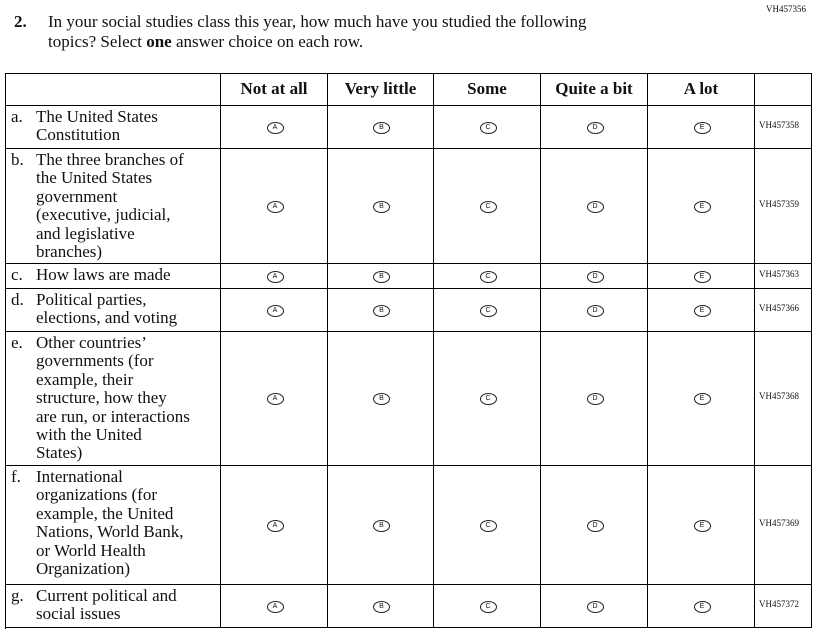  Describe the element at coordinates (91, 342) in the screenshot. I see `row-text: Other countries’` at that location.